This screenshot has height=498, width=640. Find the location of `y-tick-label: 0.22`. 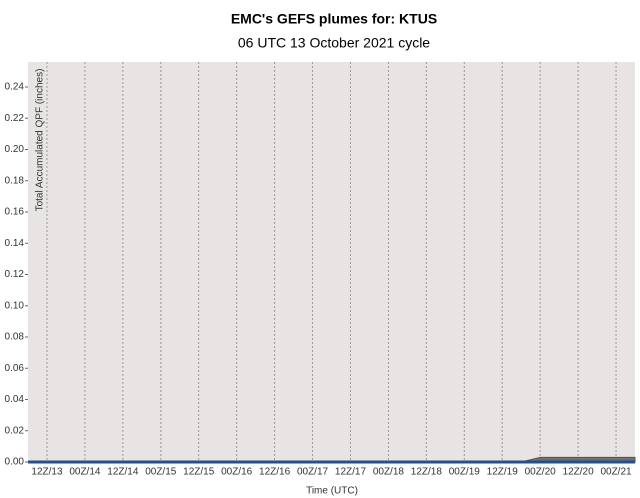

y-tick-label: 0.22 is located at coordinates (15, 118).